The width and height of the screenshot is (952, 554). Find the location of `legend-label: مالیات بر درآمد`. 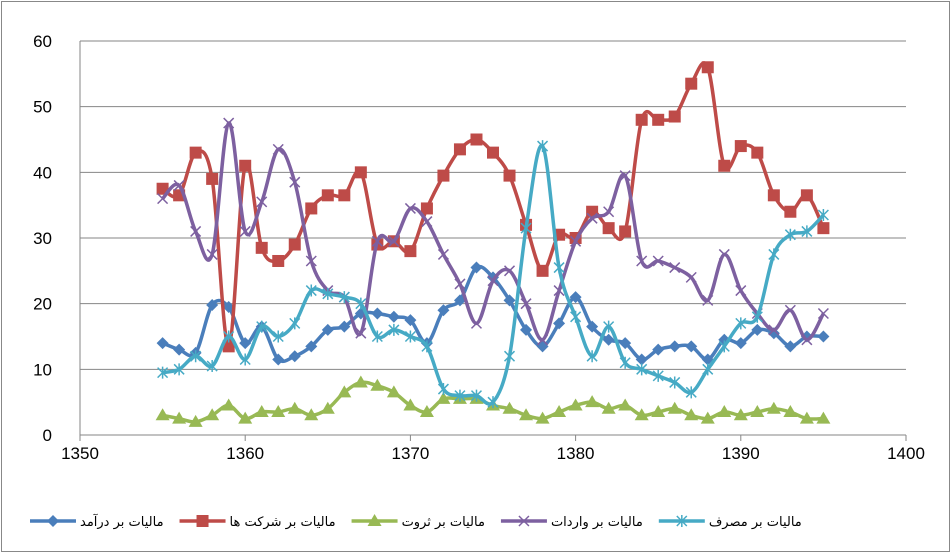

legend-label: مالیات بر درآمد is located at coordinates (122, 521).